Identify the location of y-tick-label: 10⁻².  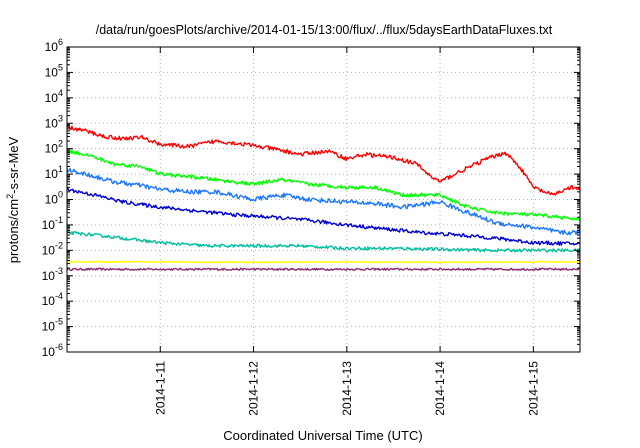
(52, 248).